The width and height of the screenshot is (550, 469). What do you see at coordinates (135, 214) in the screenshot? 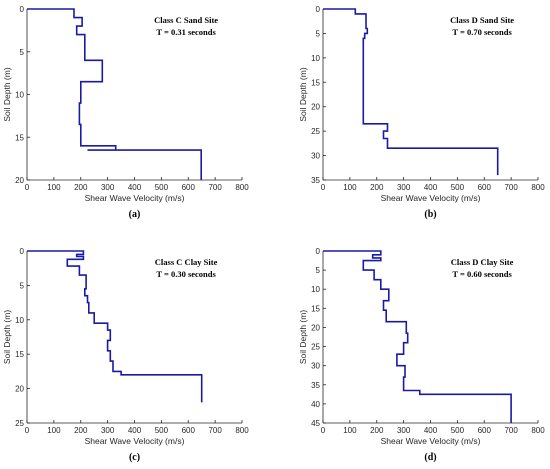
I see `panel-label: (a)` at bounding box center [135, 214].